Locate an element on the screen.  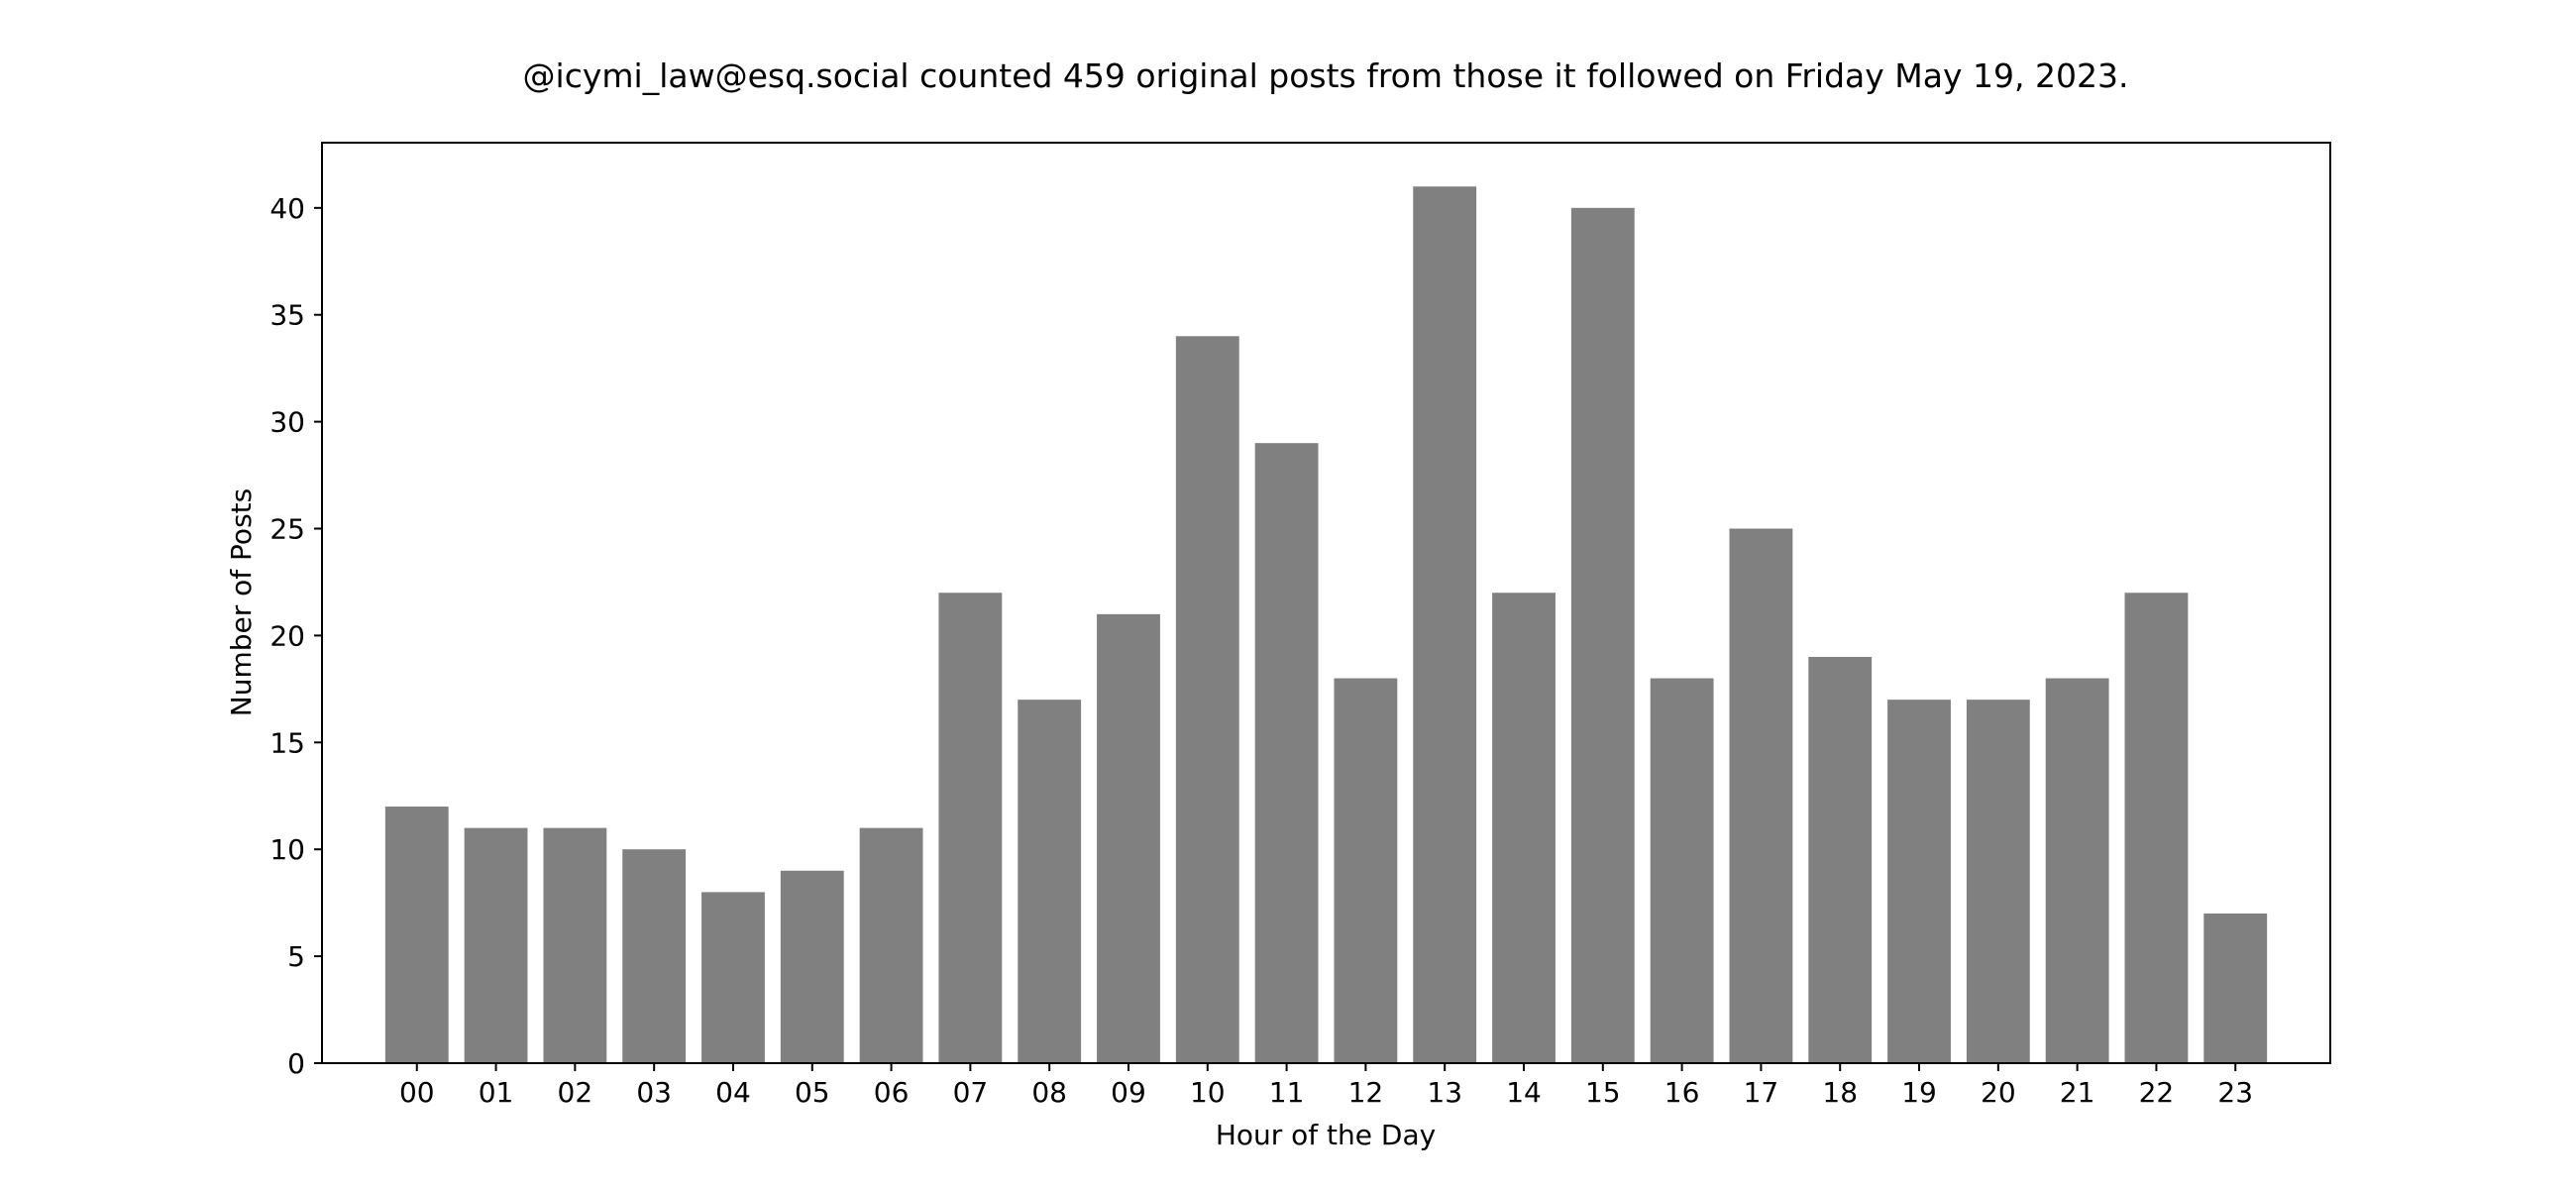
y-axis-ticks: 0 5 10 15 20 25 30 35 40 is located at coordinates (295, 636).